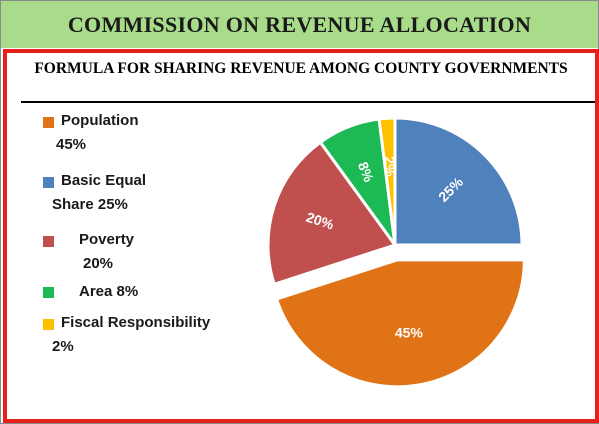 The image size is (599, 424). What do you see at coordinates (366, 171) in the screenshot?
I see `pie-label-area: 8%` at bounding box center [366, 171].